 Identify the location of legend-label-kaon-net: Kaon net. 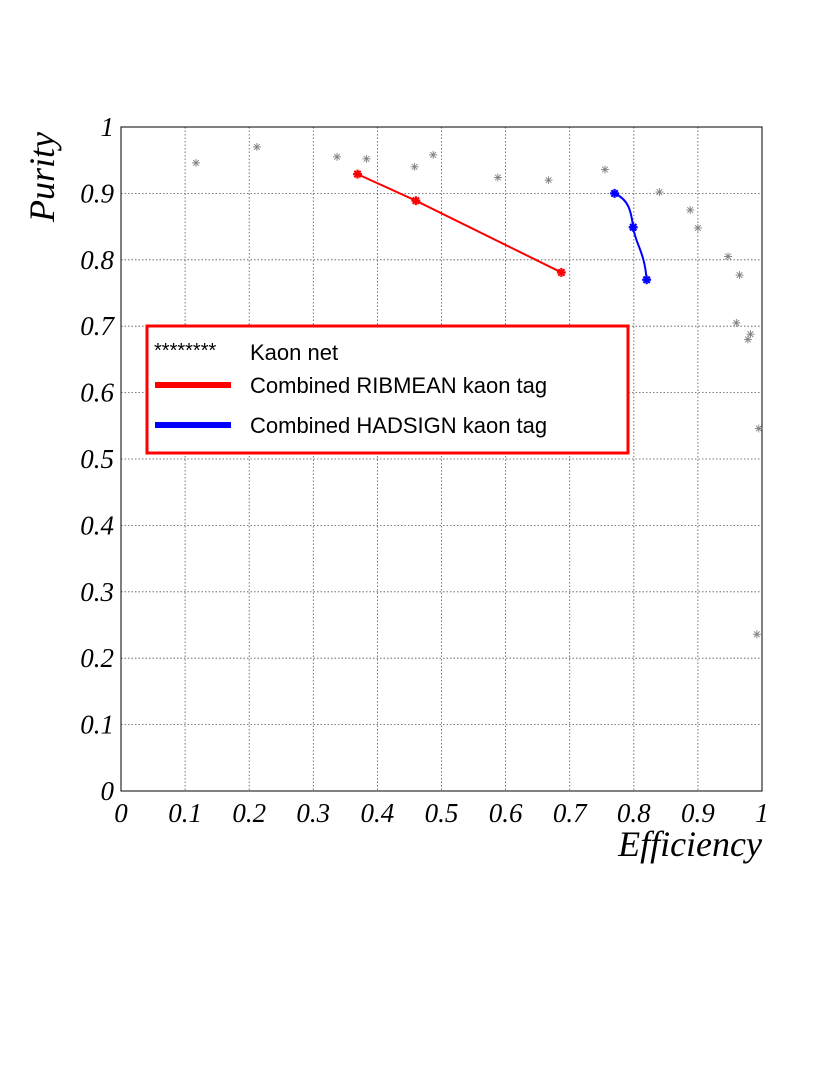
(294, 352).